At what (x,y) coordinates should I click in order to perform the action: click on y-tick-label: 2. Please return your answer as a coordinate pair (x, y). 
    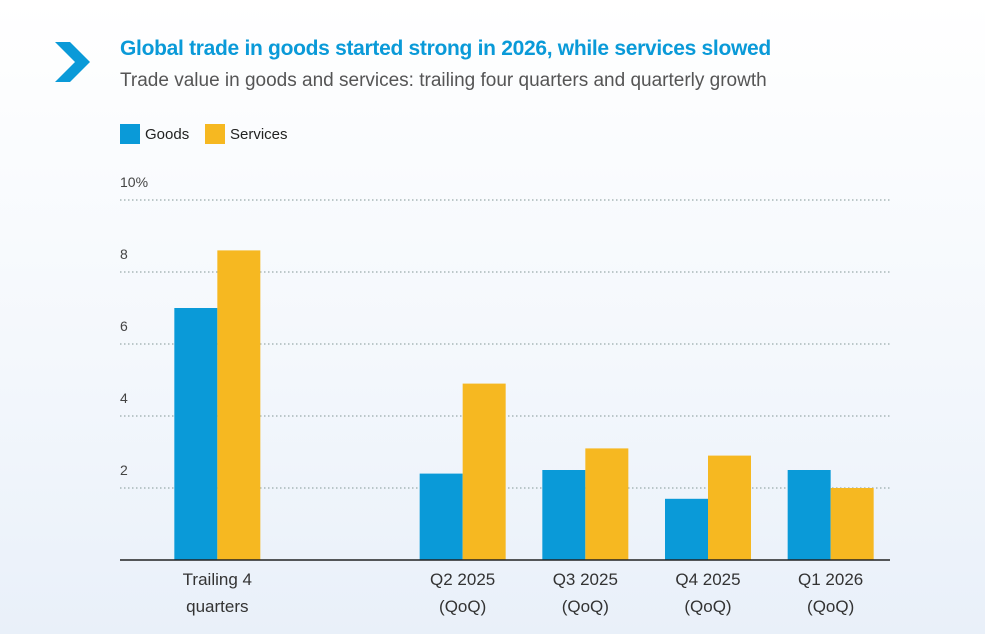
    Looking at the image, I should click on (124, 470).